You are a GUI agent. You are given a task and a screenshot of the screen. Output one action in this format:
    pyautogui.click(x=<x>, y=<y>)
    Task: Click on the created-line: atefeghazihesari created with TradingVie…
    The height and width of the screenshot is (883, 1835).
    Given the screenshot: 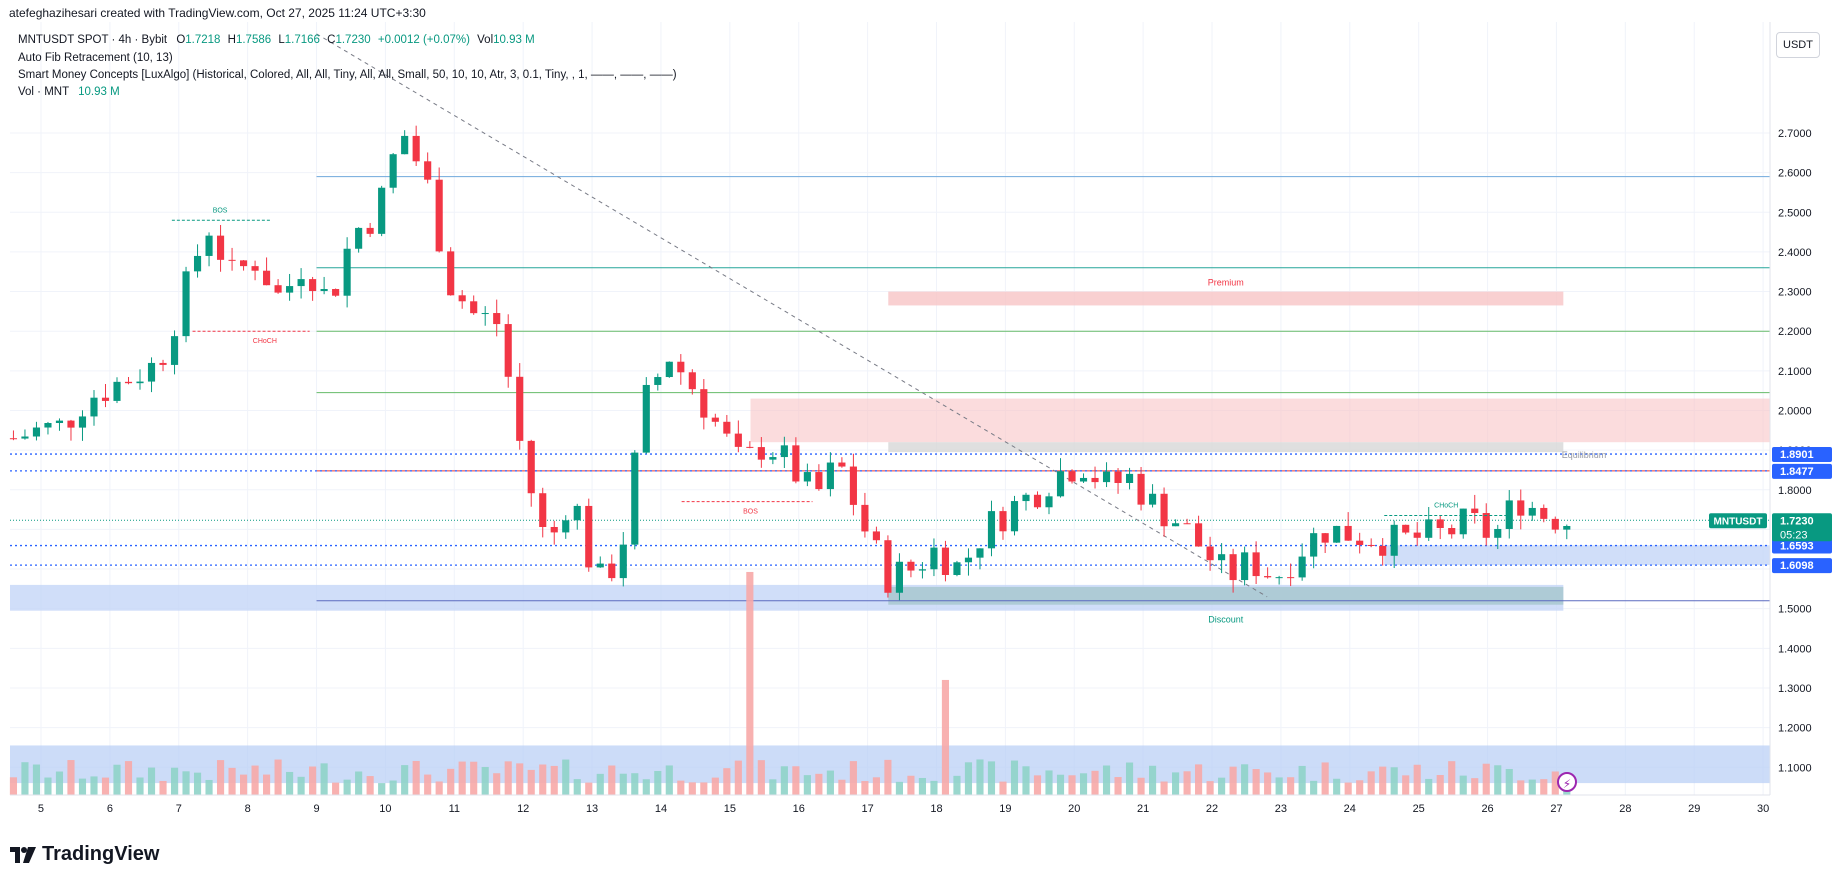 What is the action you would take?
    pyautogui.click(x=217, y=13)
    